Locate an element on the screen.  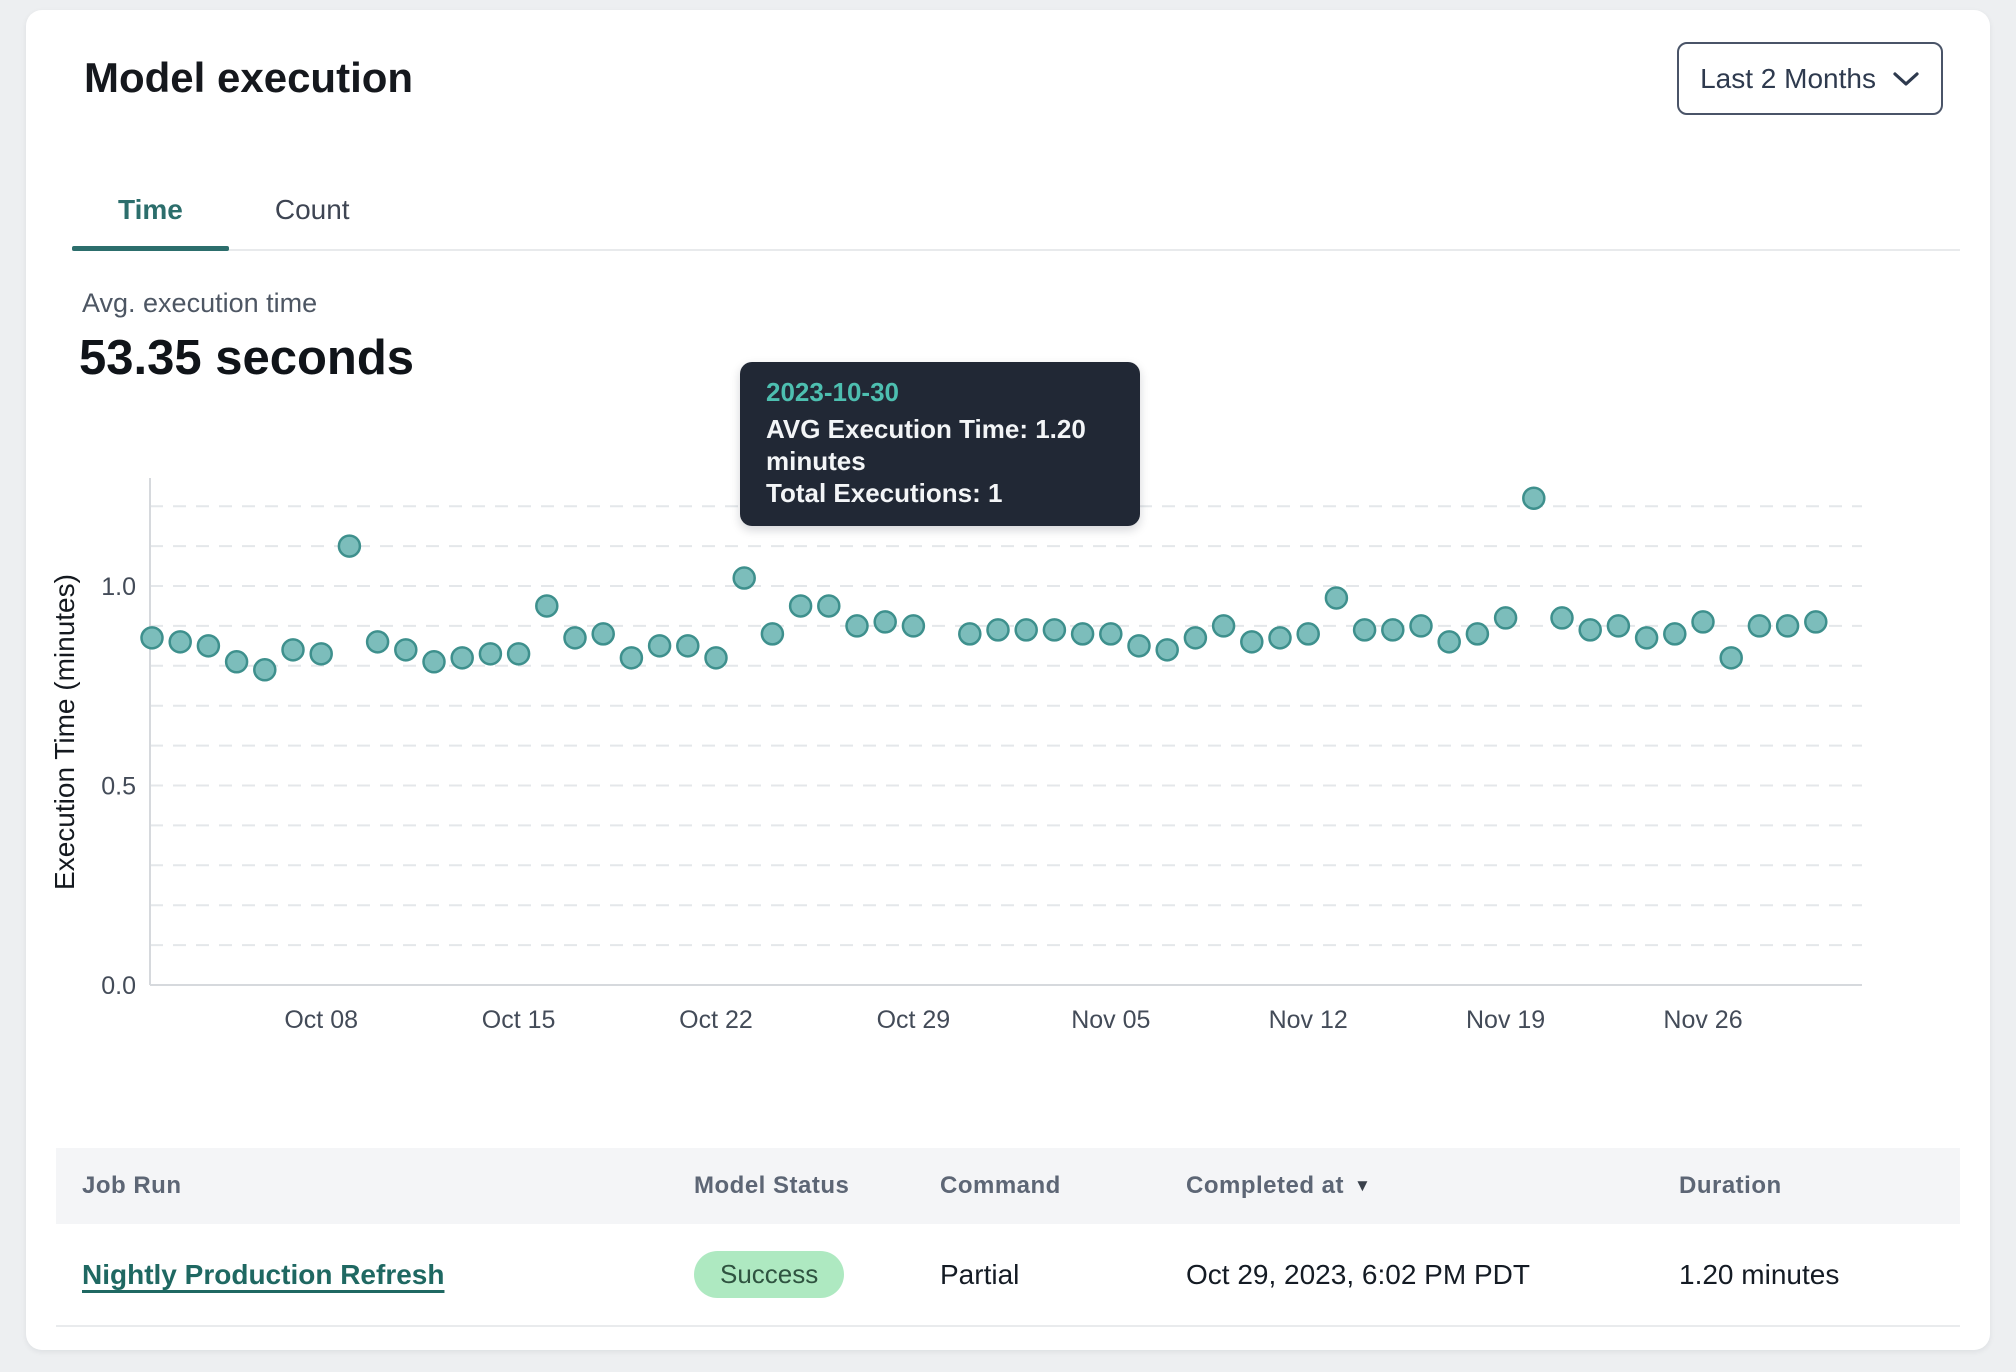
status-badge: Success is located at coordinates (769, 1274).